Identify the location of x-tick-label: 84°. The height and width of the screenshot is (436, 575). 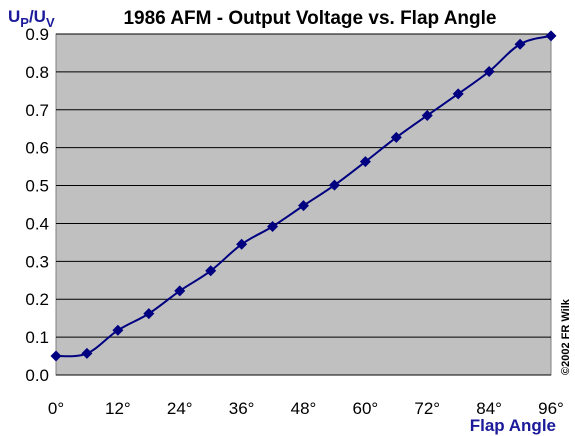
(489, 408).